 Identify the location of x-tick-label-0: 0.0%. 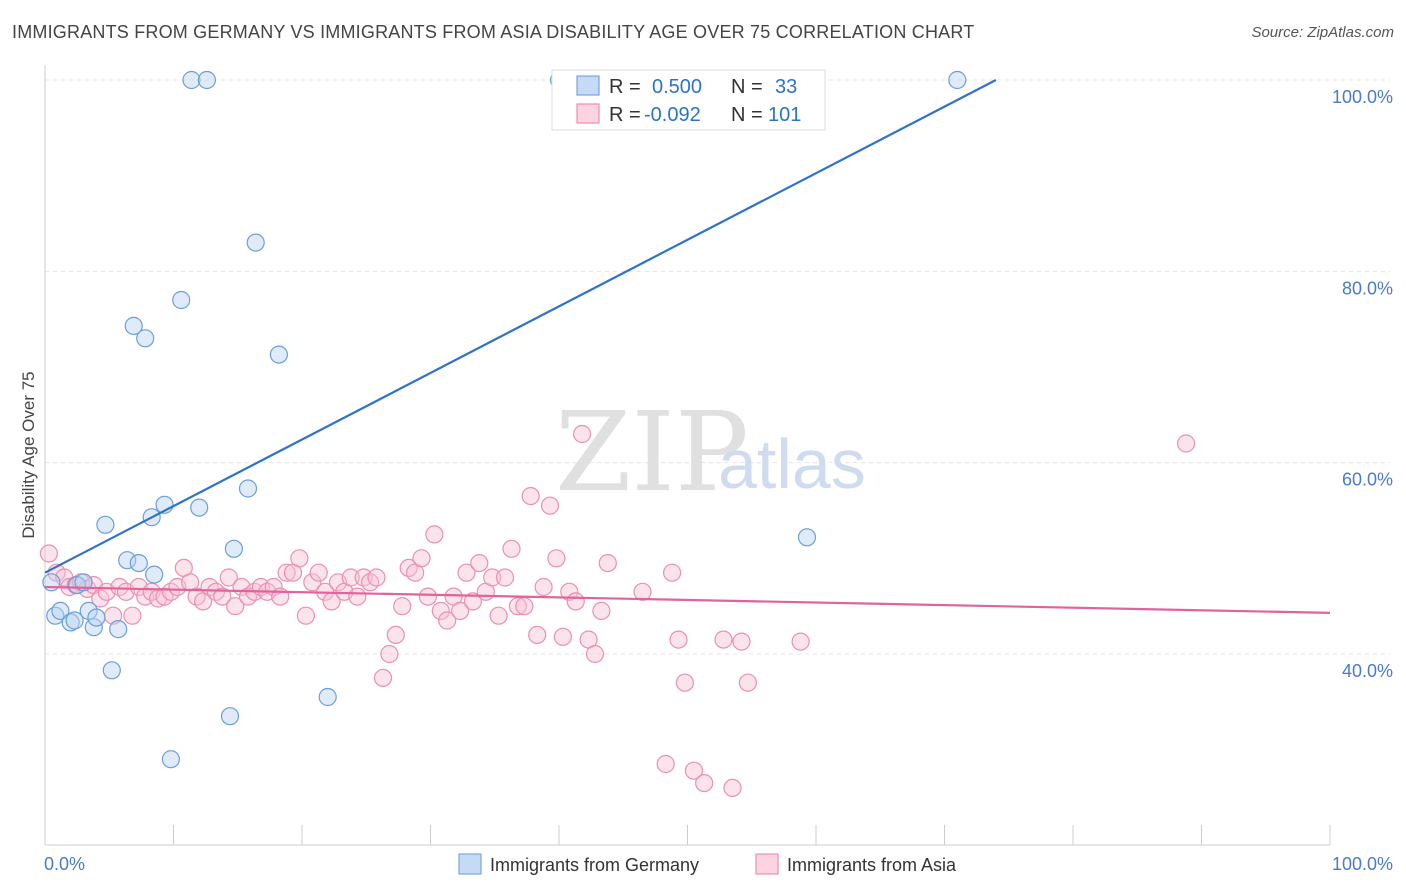
(64, 864).